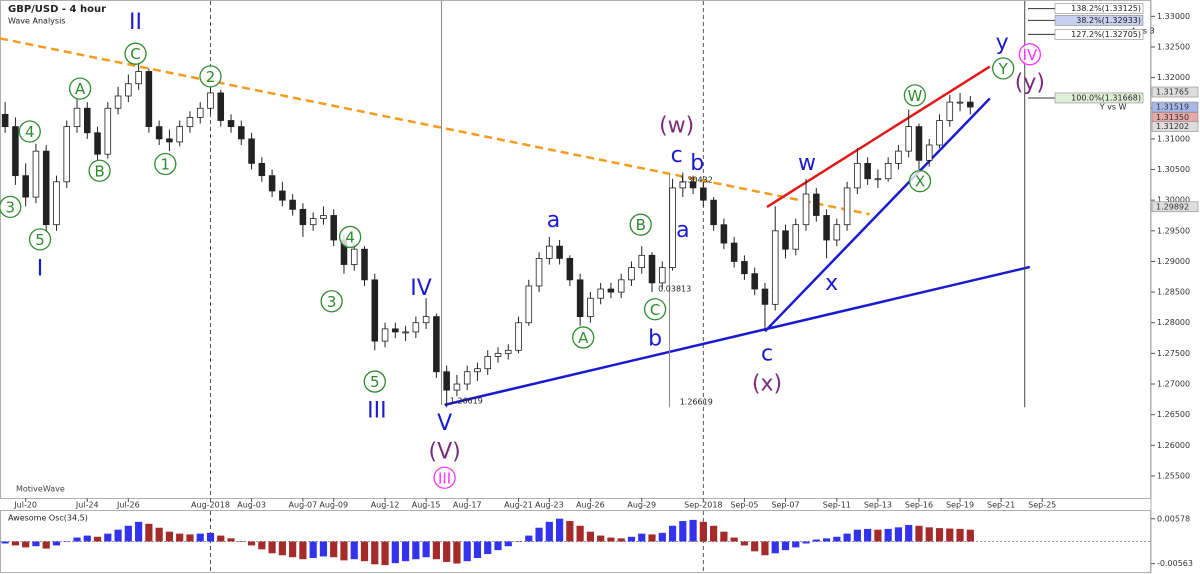 The image size is (1200, 574). What do you see at coordinates (303, 505) in the screenshot?
I see `x-tick-label: Aug-07` at bounding box center [303, 505].